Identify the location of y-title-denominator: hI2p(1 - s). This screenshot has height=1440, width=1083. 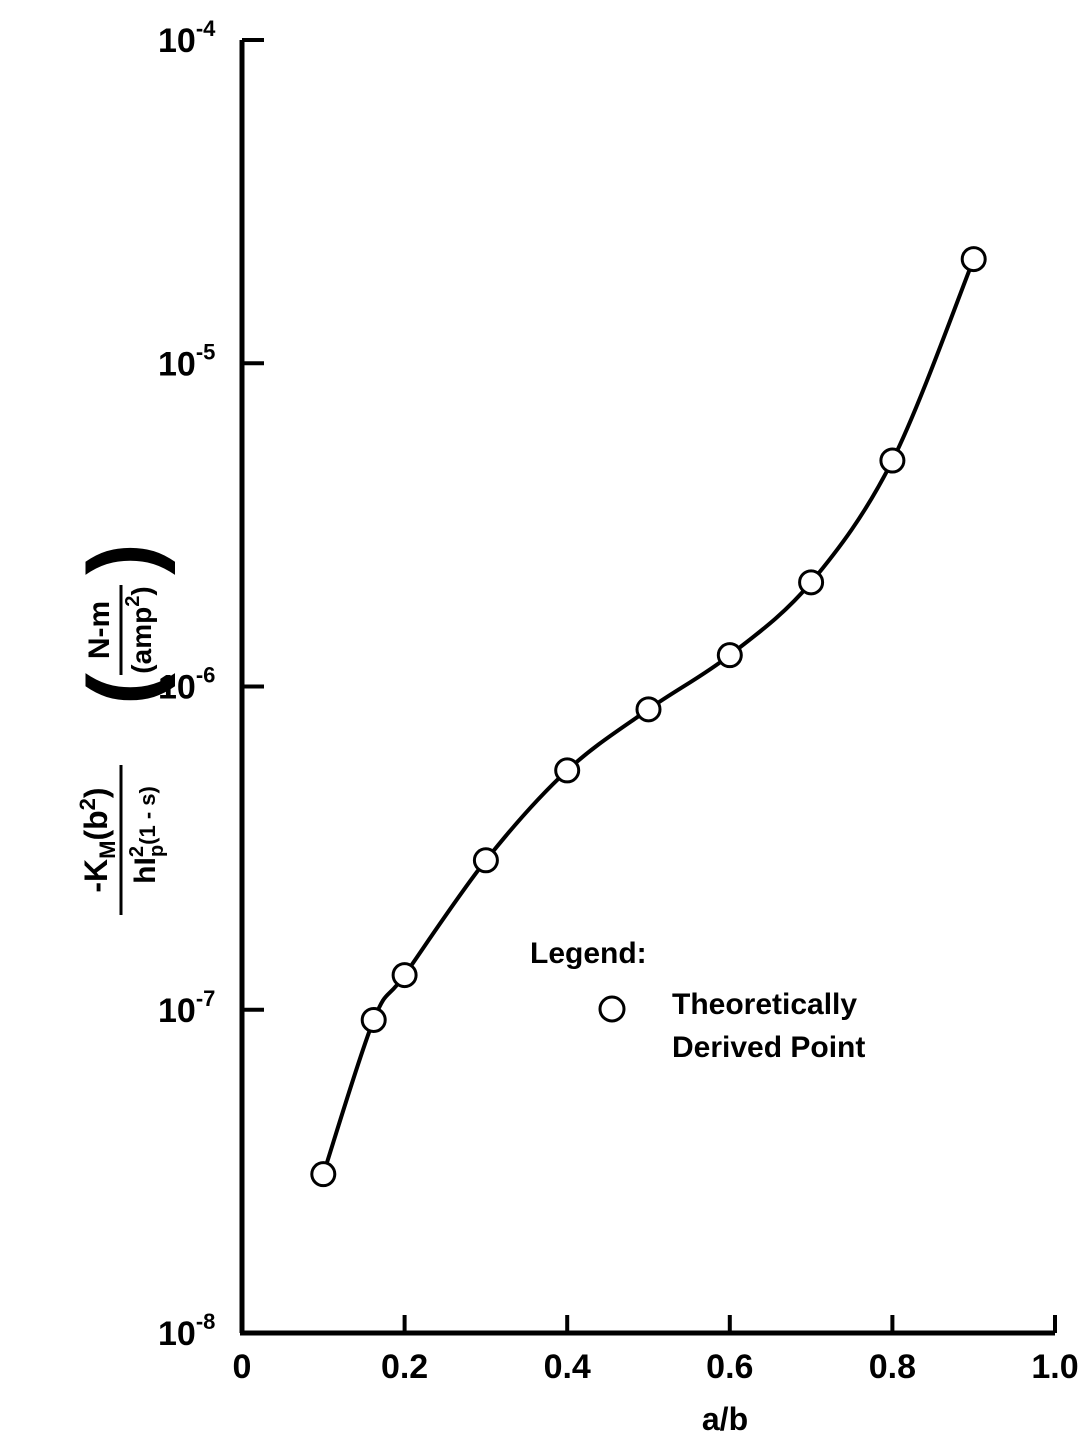
(147, 835).